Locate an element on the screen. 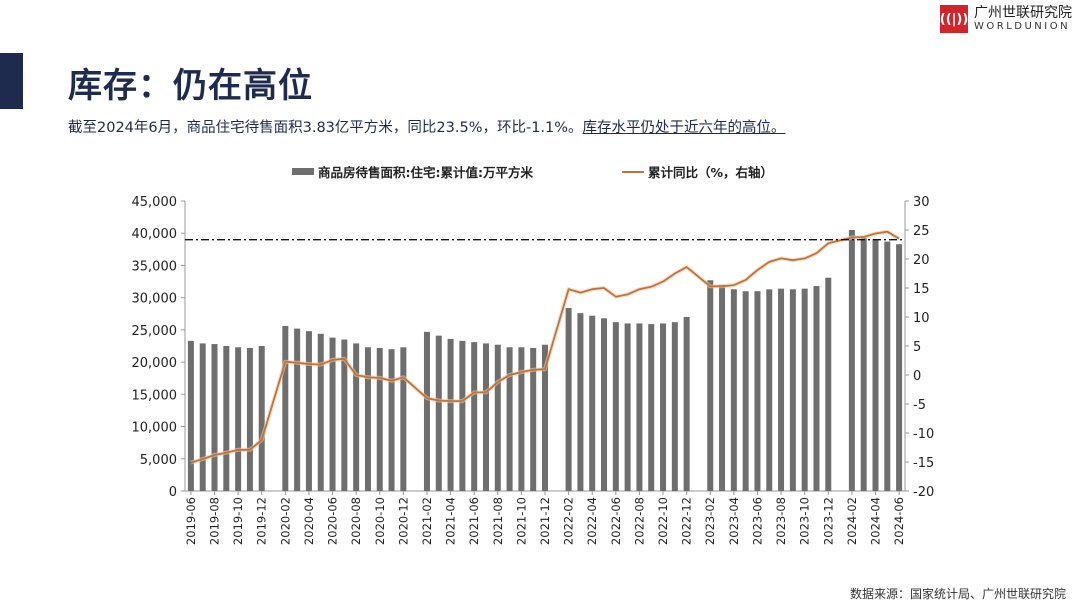 The width and height of the screenshot is (1080, 608). right-tick-label: 20 is located at coordinates (921, 260).